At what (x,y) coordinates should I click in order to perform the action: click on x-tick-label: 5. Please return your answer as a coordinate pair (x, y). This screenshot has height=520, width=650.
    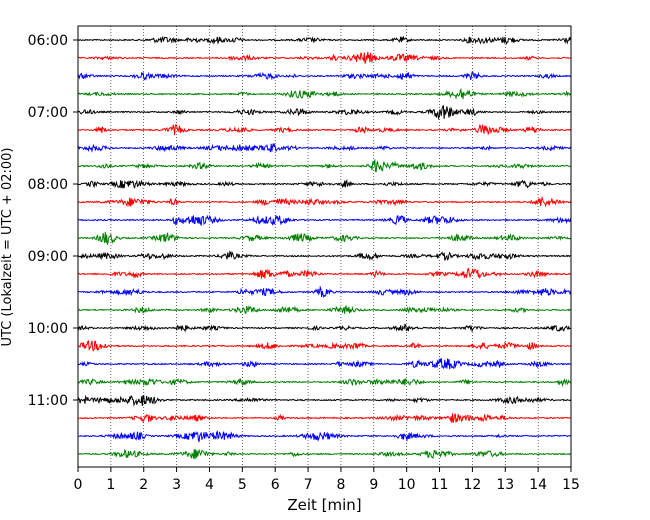
    Looking at the image, I should click on (242, 485).